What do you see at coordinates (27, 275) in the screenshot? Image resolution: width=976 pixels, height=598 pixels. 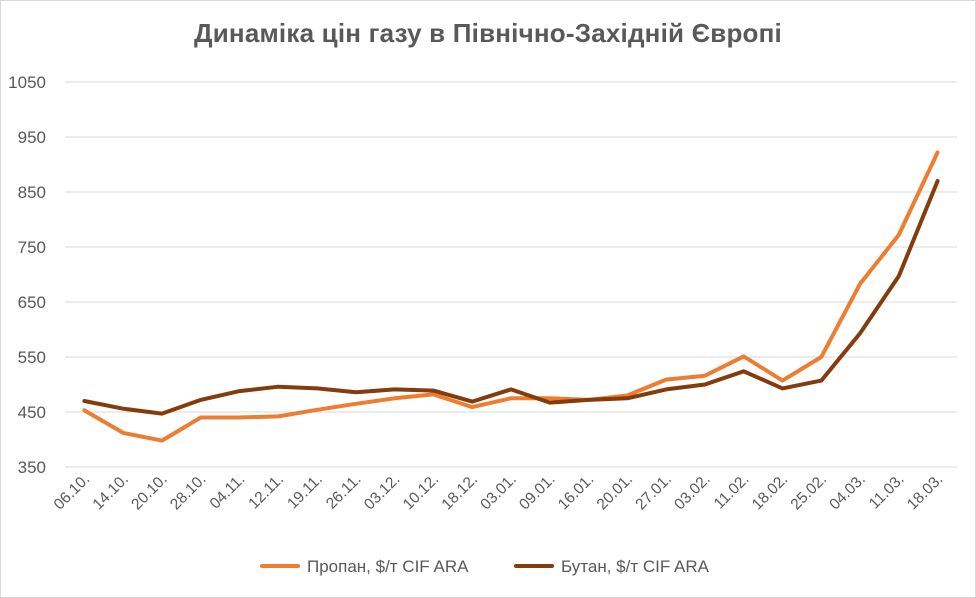 I see `y-axis-ticks: 350 450 550 650 750 850 950 1050` at bounding box center [27, 275].